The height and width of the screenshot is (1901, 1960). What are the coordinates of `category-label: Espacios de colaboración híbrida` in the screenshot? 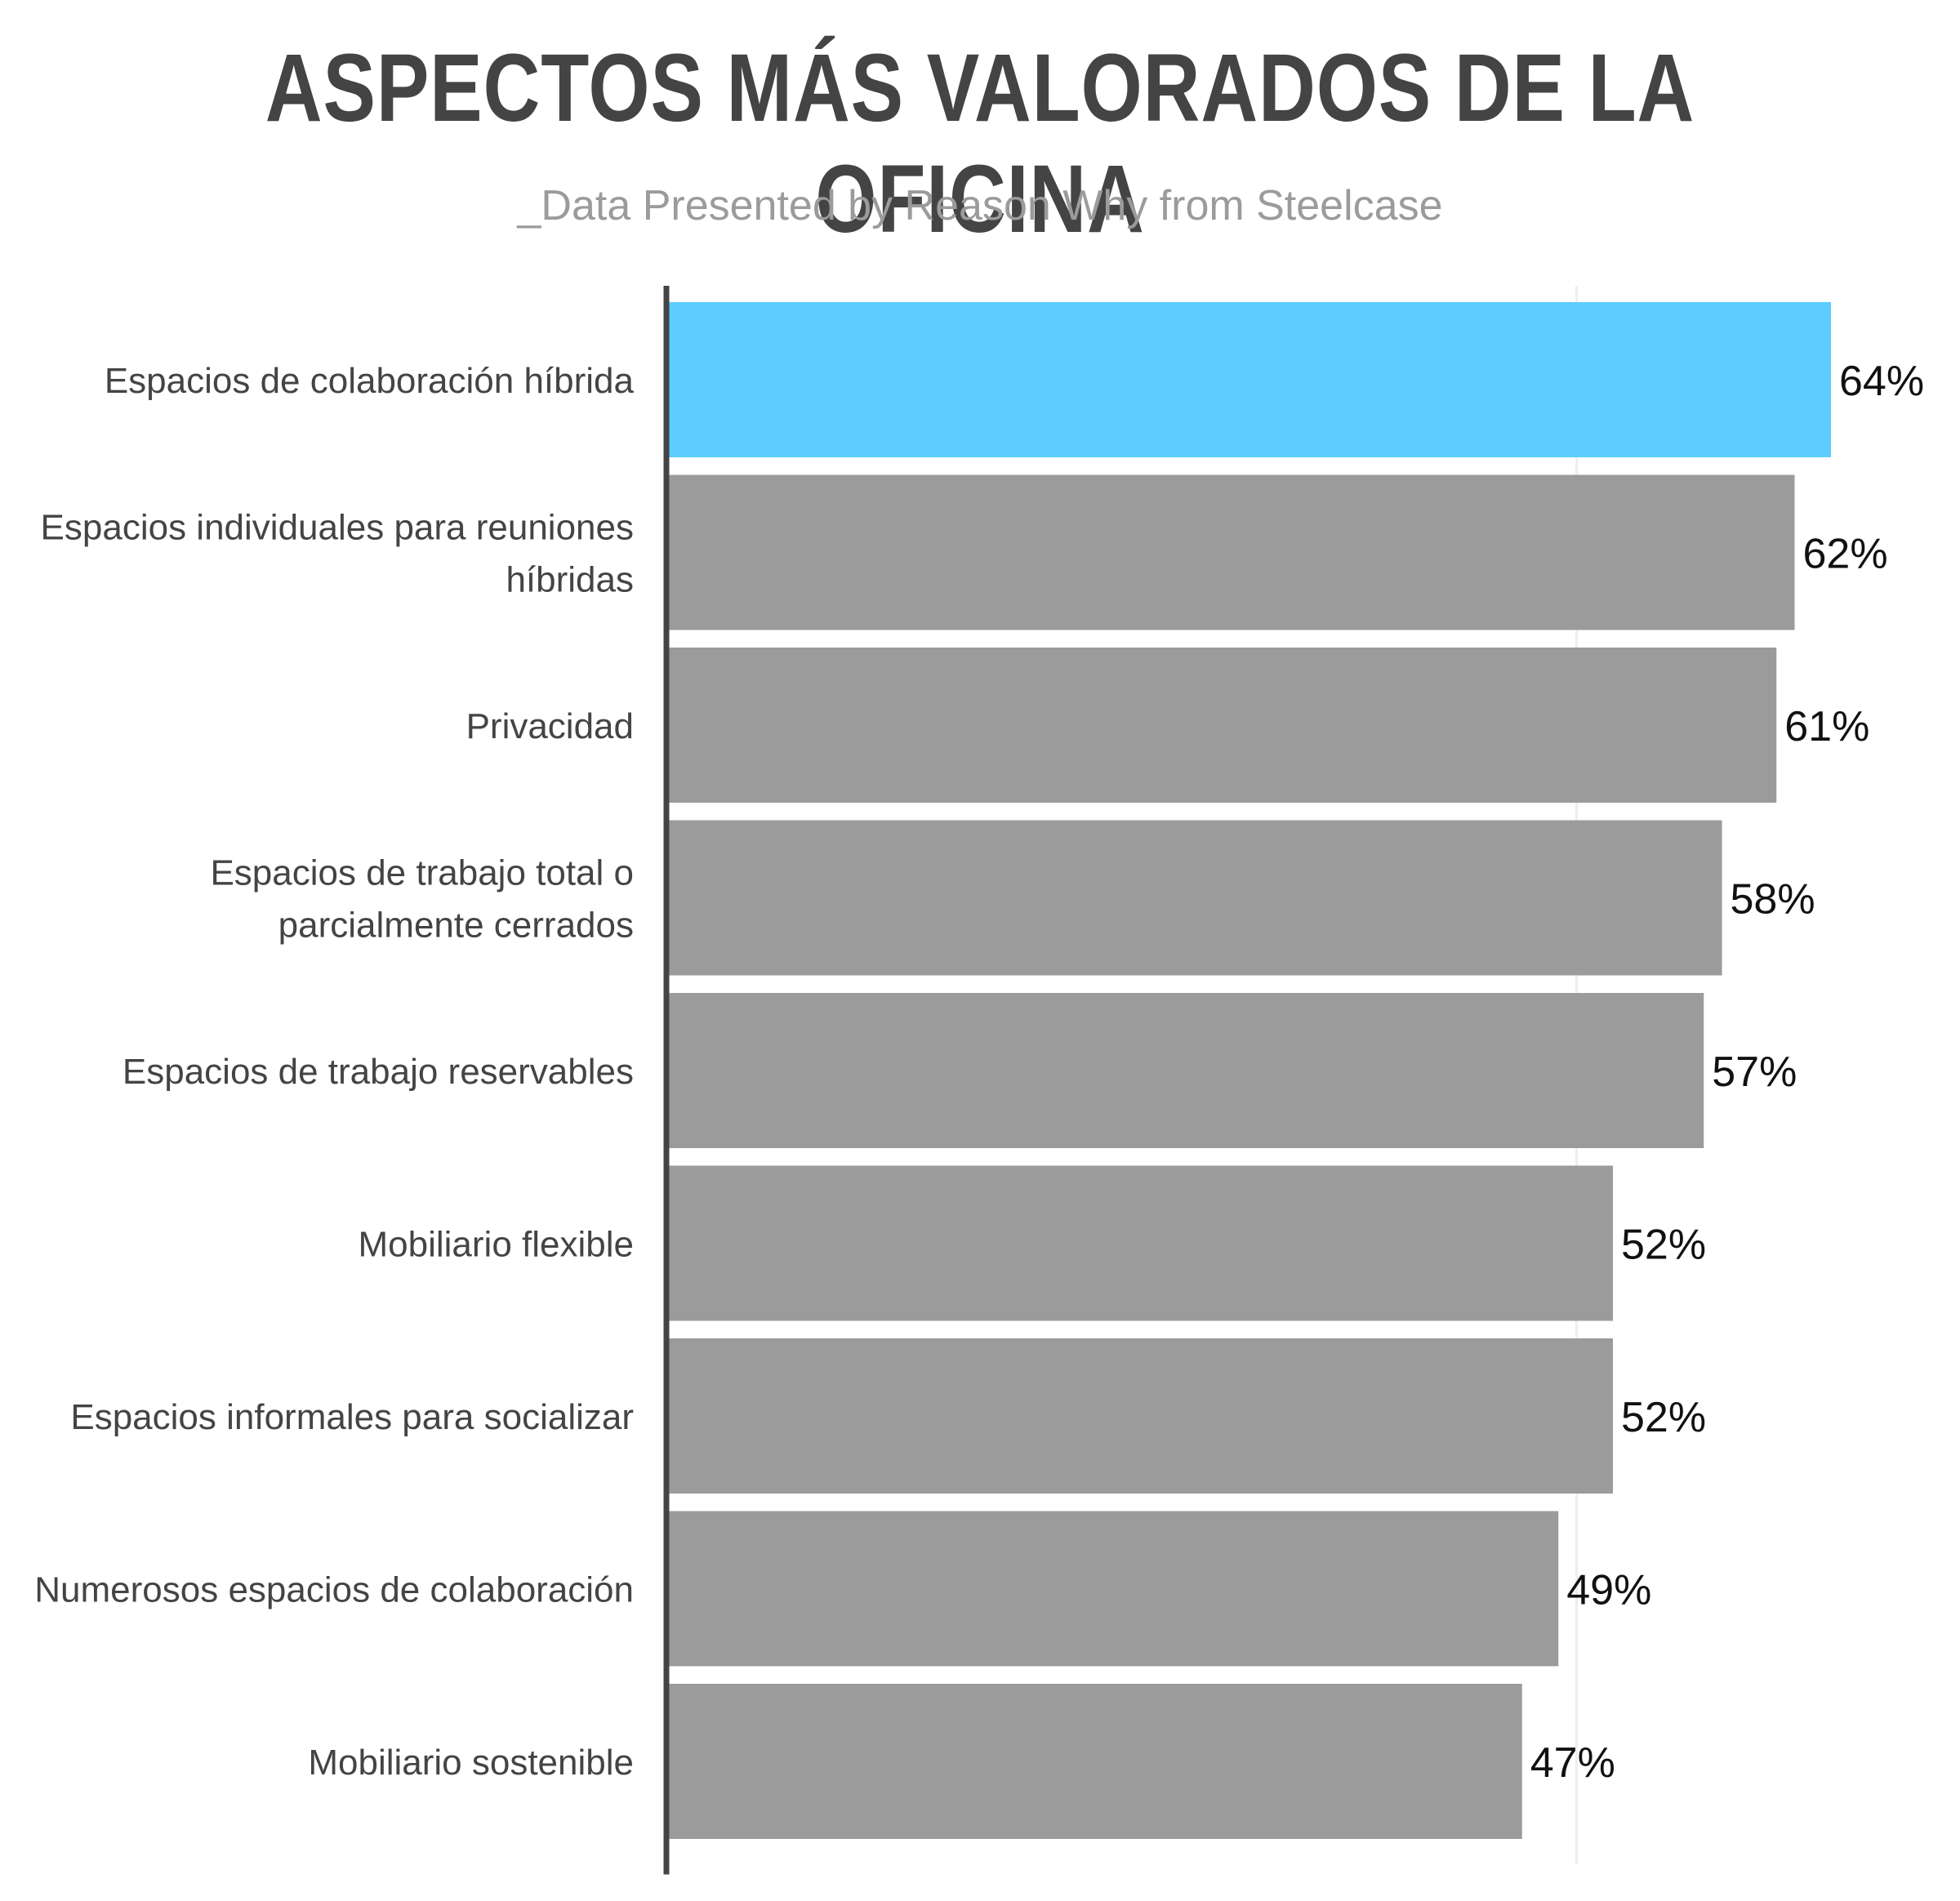 It's located at (370, 381).